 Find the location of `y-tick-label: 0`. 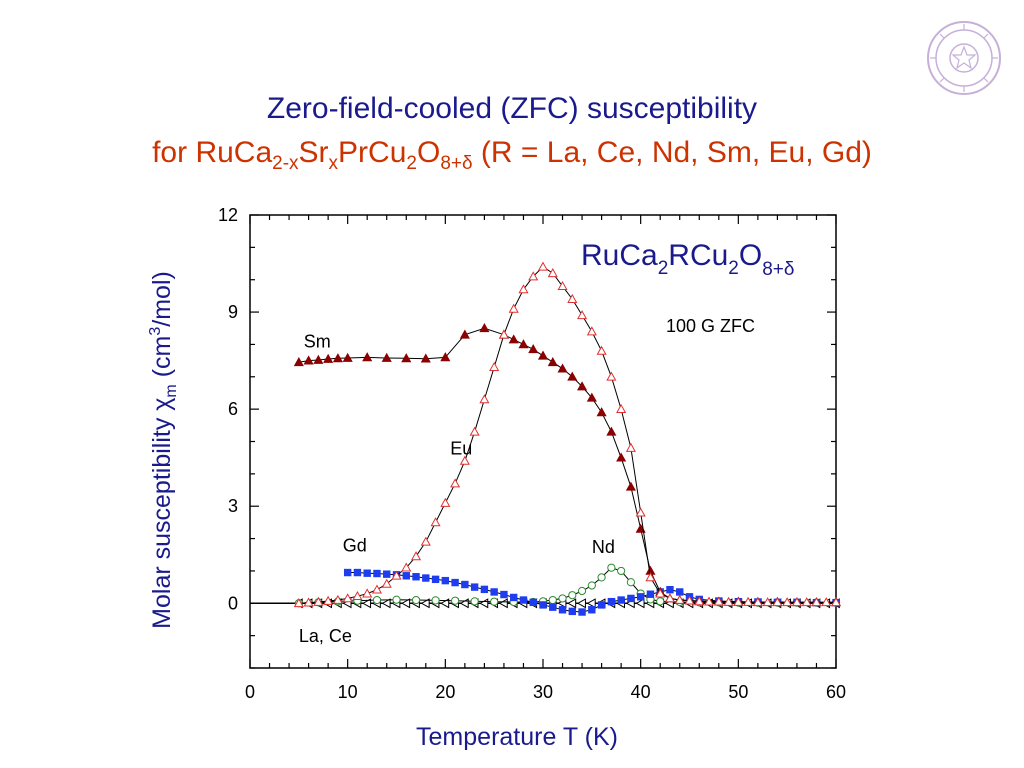

y-tick-label: 0 is located at coordinates (233, 603).